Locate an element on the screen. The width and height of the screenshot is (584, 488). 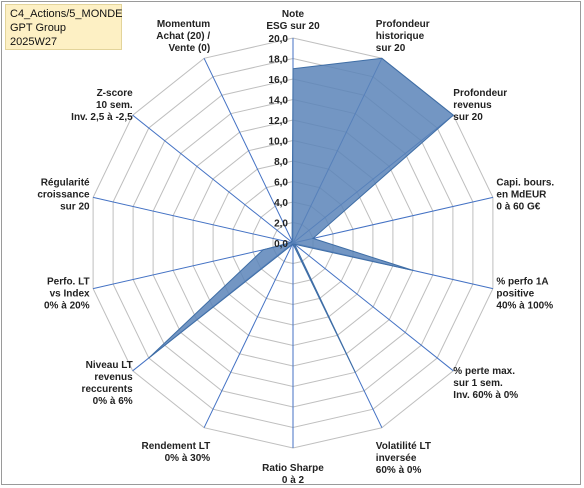
axis-label: Ratio Sharpe 0 à 2 is located at coordinates (293, 474).